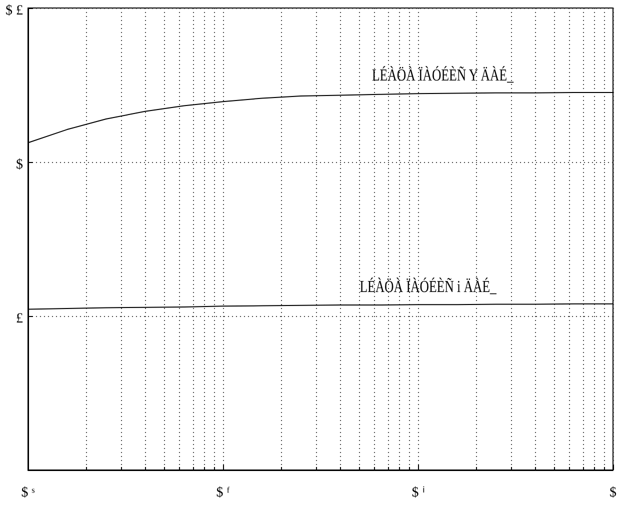 The image size is (624, 512). Describe the element at coordinates (28, 493) in the screenshot. I see `x-tick-label: $ ˢ` at that location.